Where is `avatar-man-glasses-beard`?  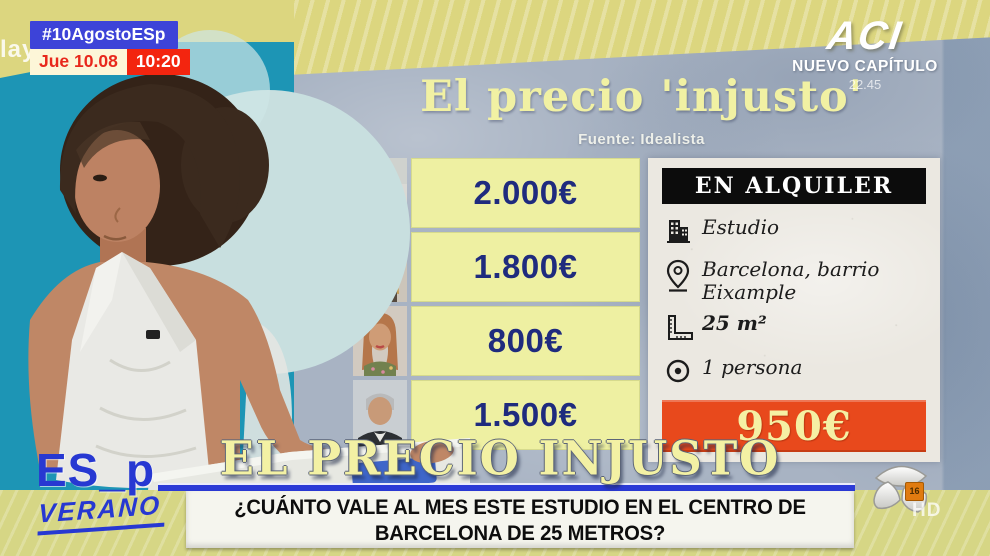
avatar-man-glasses-beard is located at coordinates (380, 193).